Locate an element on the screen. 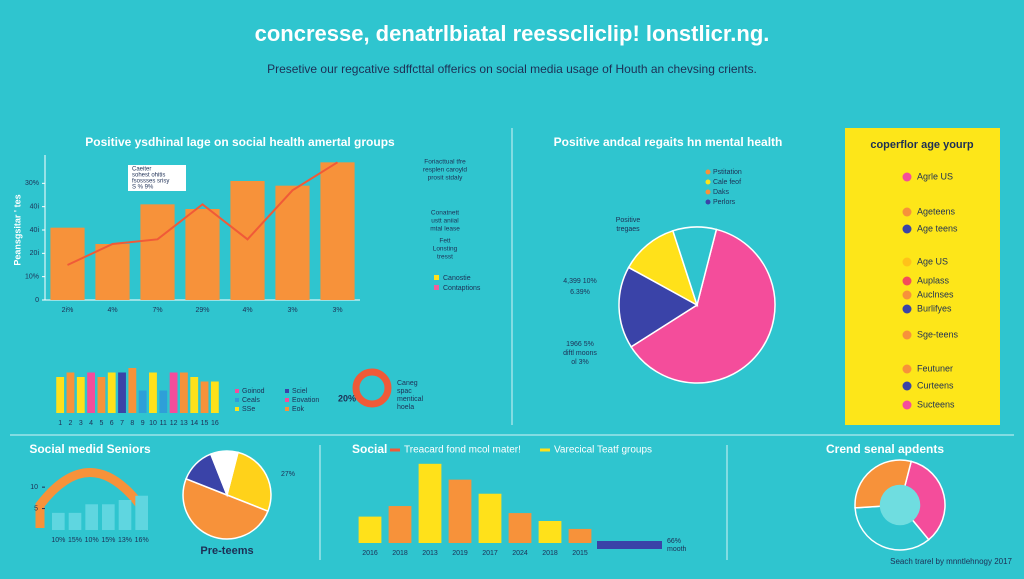  annotation: ol 3% is located at coordinates (580, 362).